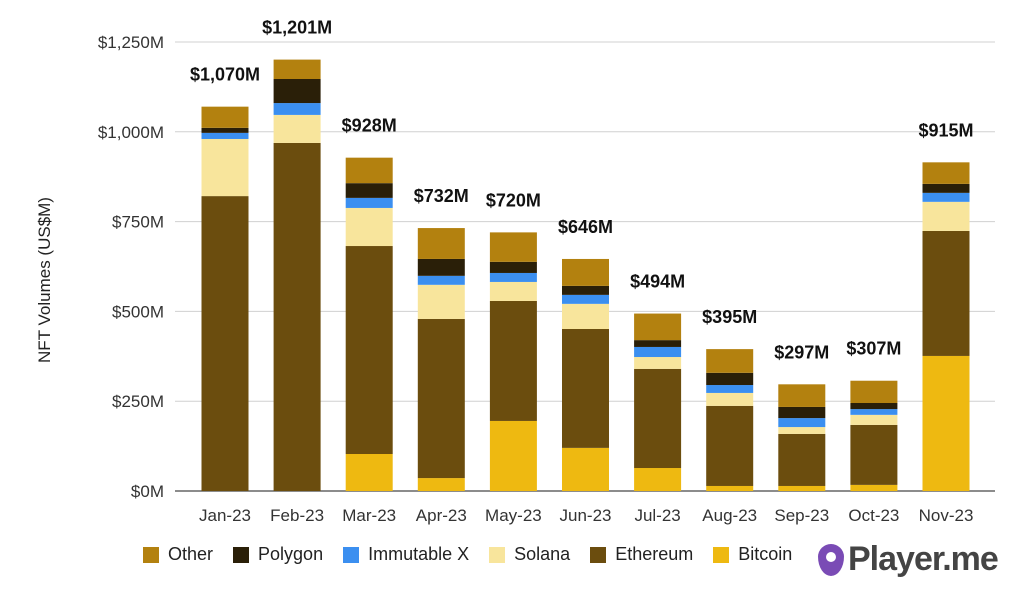  Describe the element at coordinates (138, 401) in the screenshot. I see `y-tick-label: $250M` at that location.